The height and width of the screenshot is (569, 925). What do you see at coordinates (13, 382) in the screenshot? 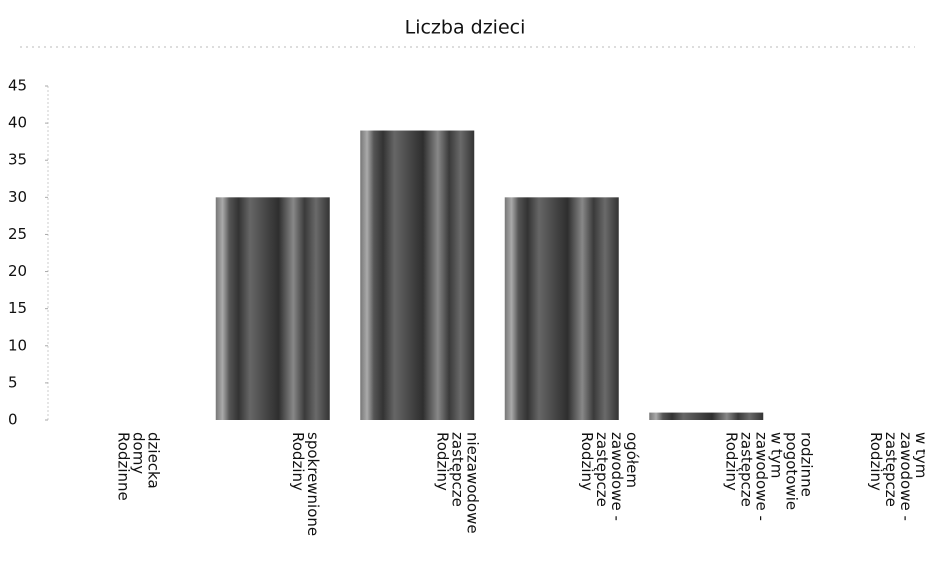
I see `y-tick-label: 5` at bounding box center [13, 382].